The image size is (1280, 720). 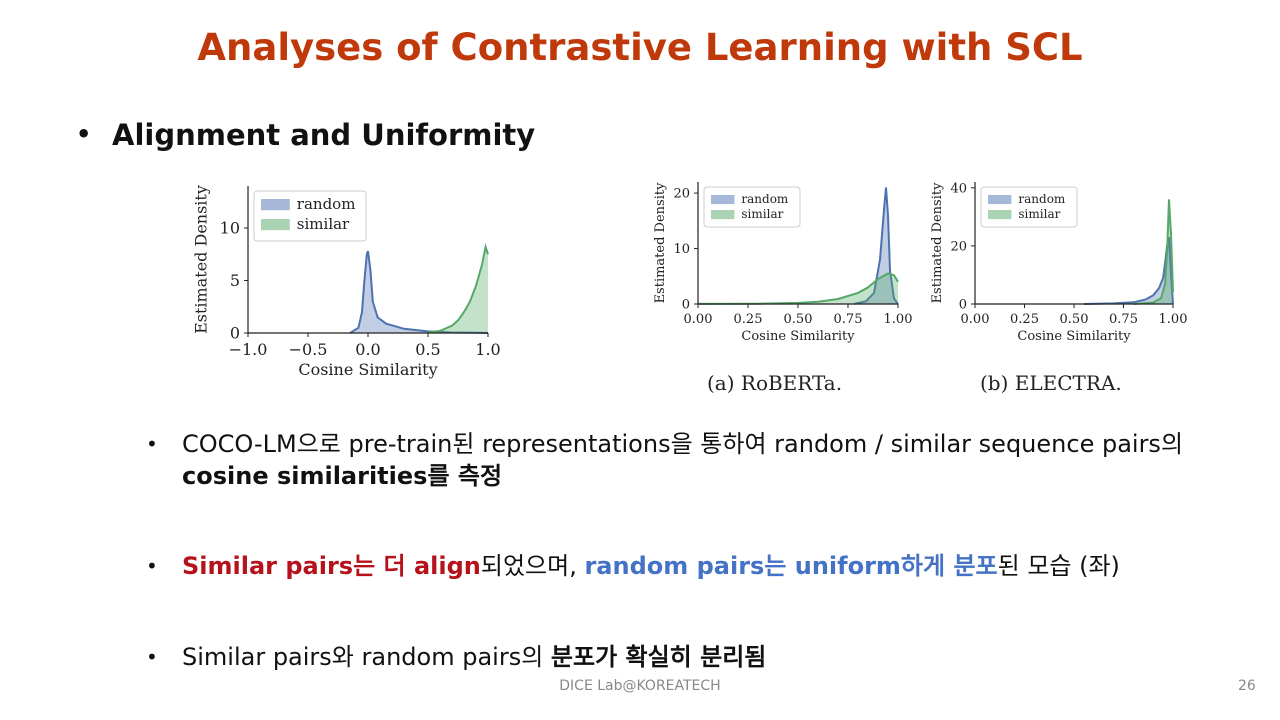 I want to click on x-tick-label: 0.5, so click(x=427, y=349).